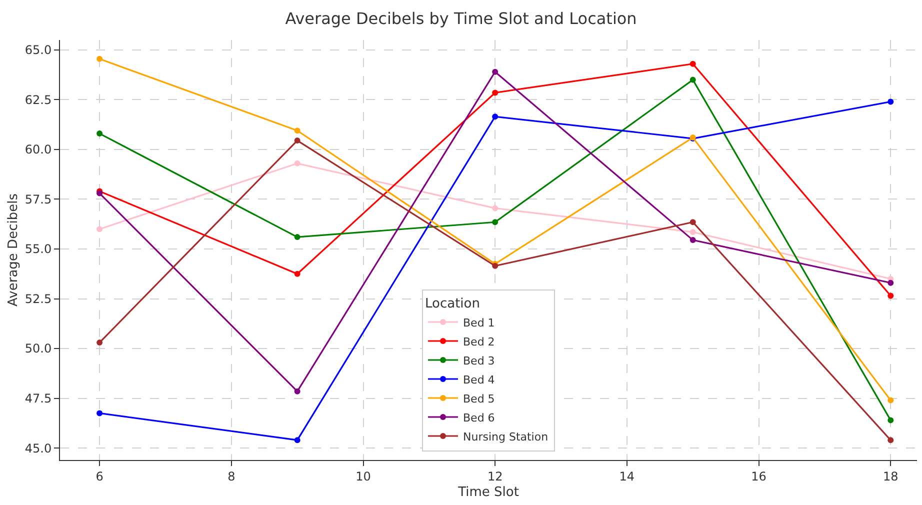 The image size is (922, 505). Describe the element at coordinates (479, 399) in the screenshot. I see `legend-label: Bed 5` at that location.